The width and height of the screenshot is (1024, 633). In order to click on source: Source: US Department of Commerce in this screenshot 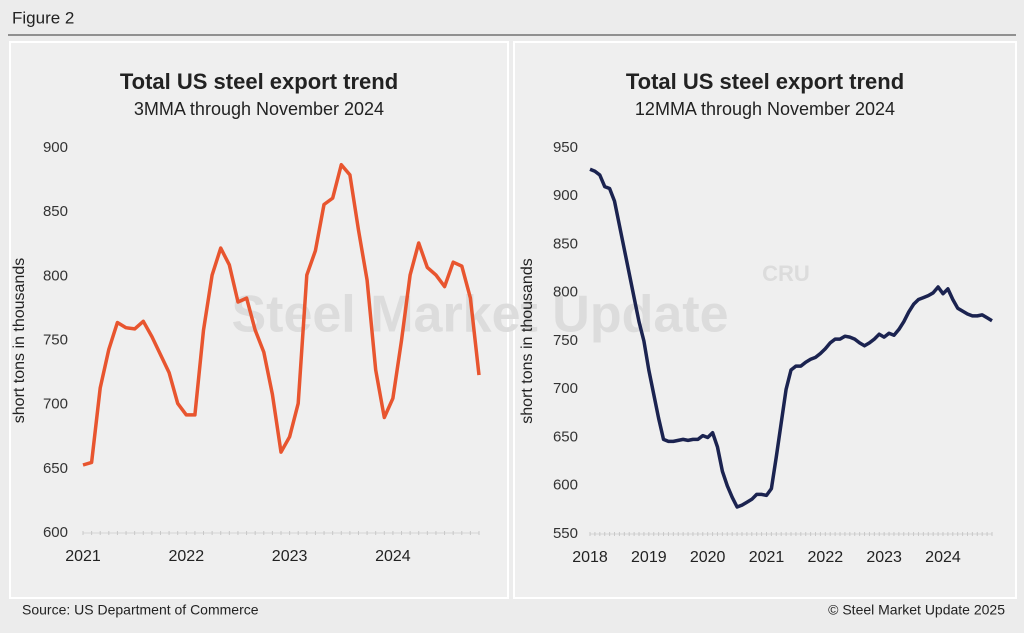, I will do `click(140, 610)`.